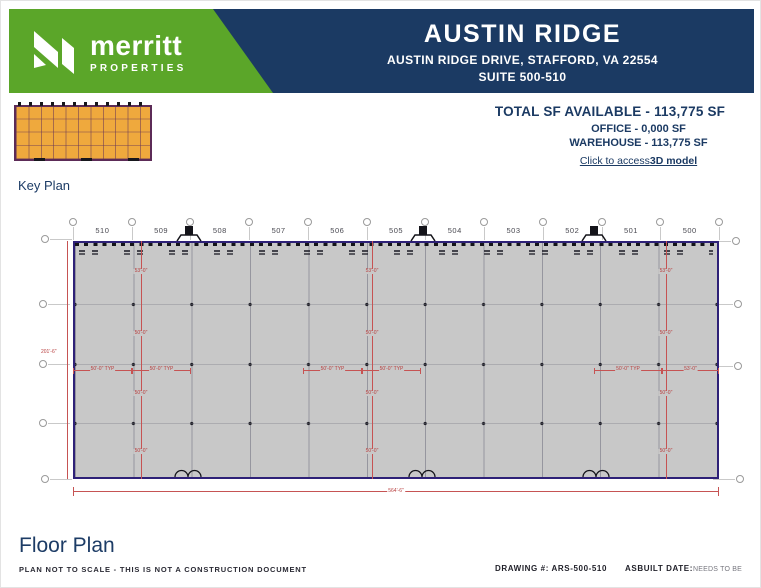  I want to click on merritt-logo-icon, so click(57, 54).